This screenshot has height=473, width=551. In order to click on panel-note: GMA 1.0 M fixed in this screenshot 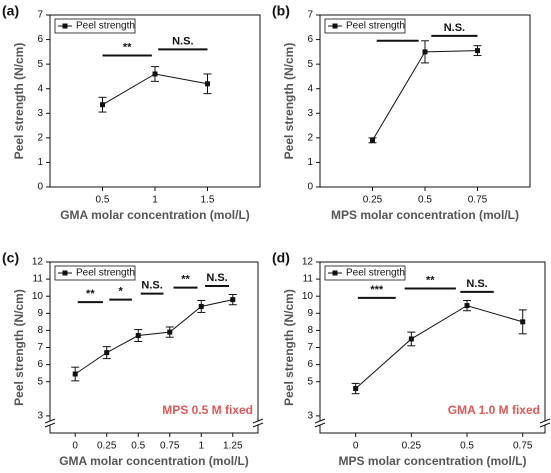, I will do `click(494, 410)`.